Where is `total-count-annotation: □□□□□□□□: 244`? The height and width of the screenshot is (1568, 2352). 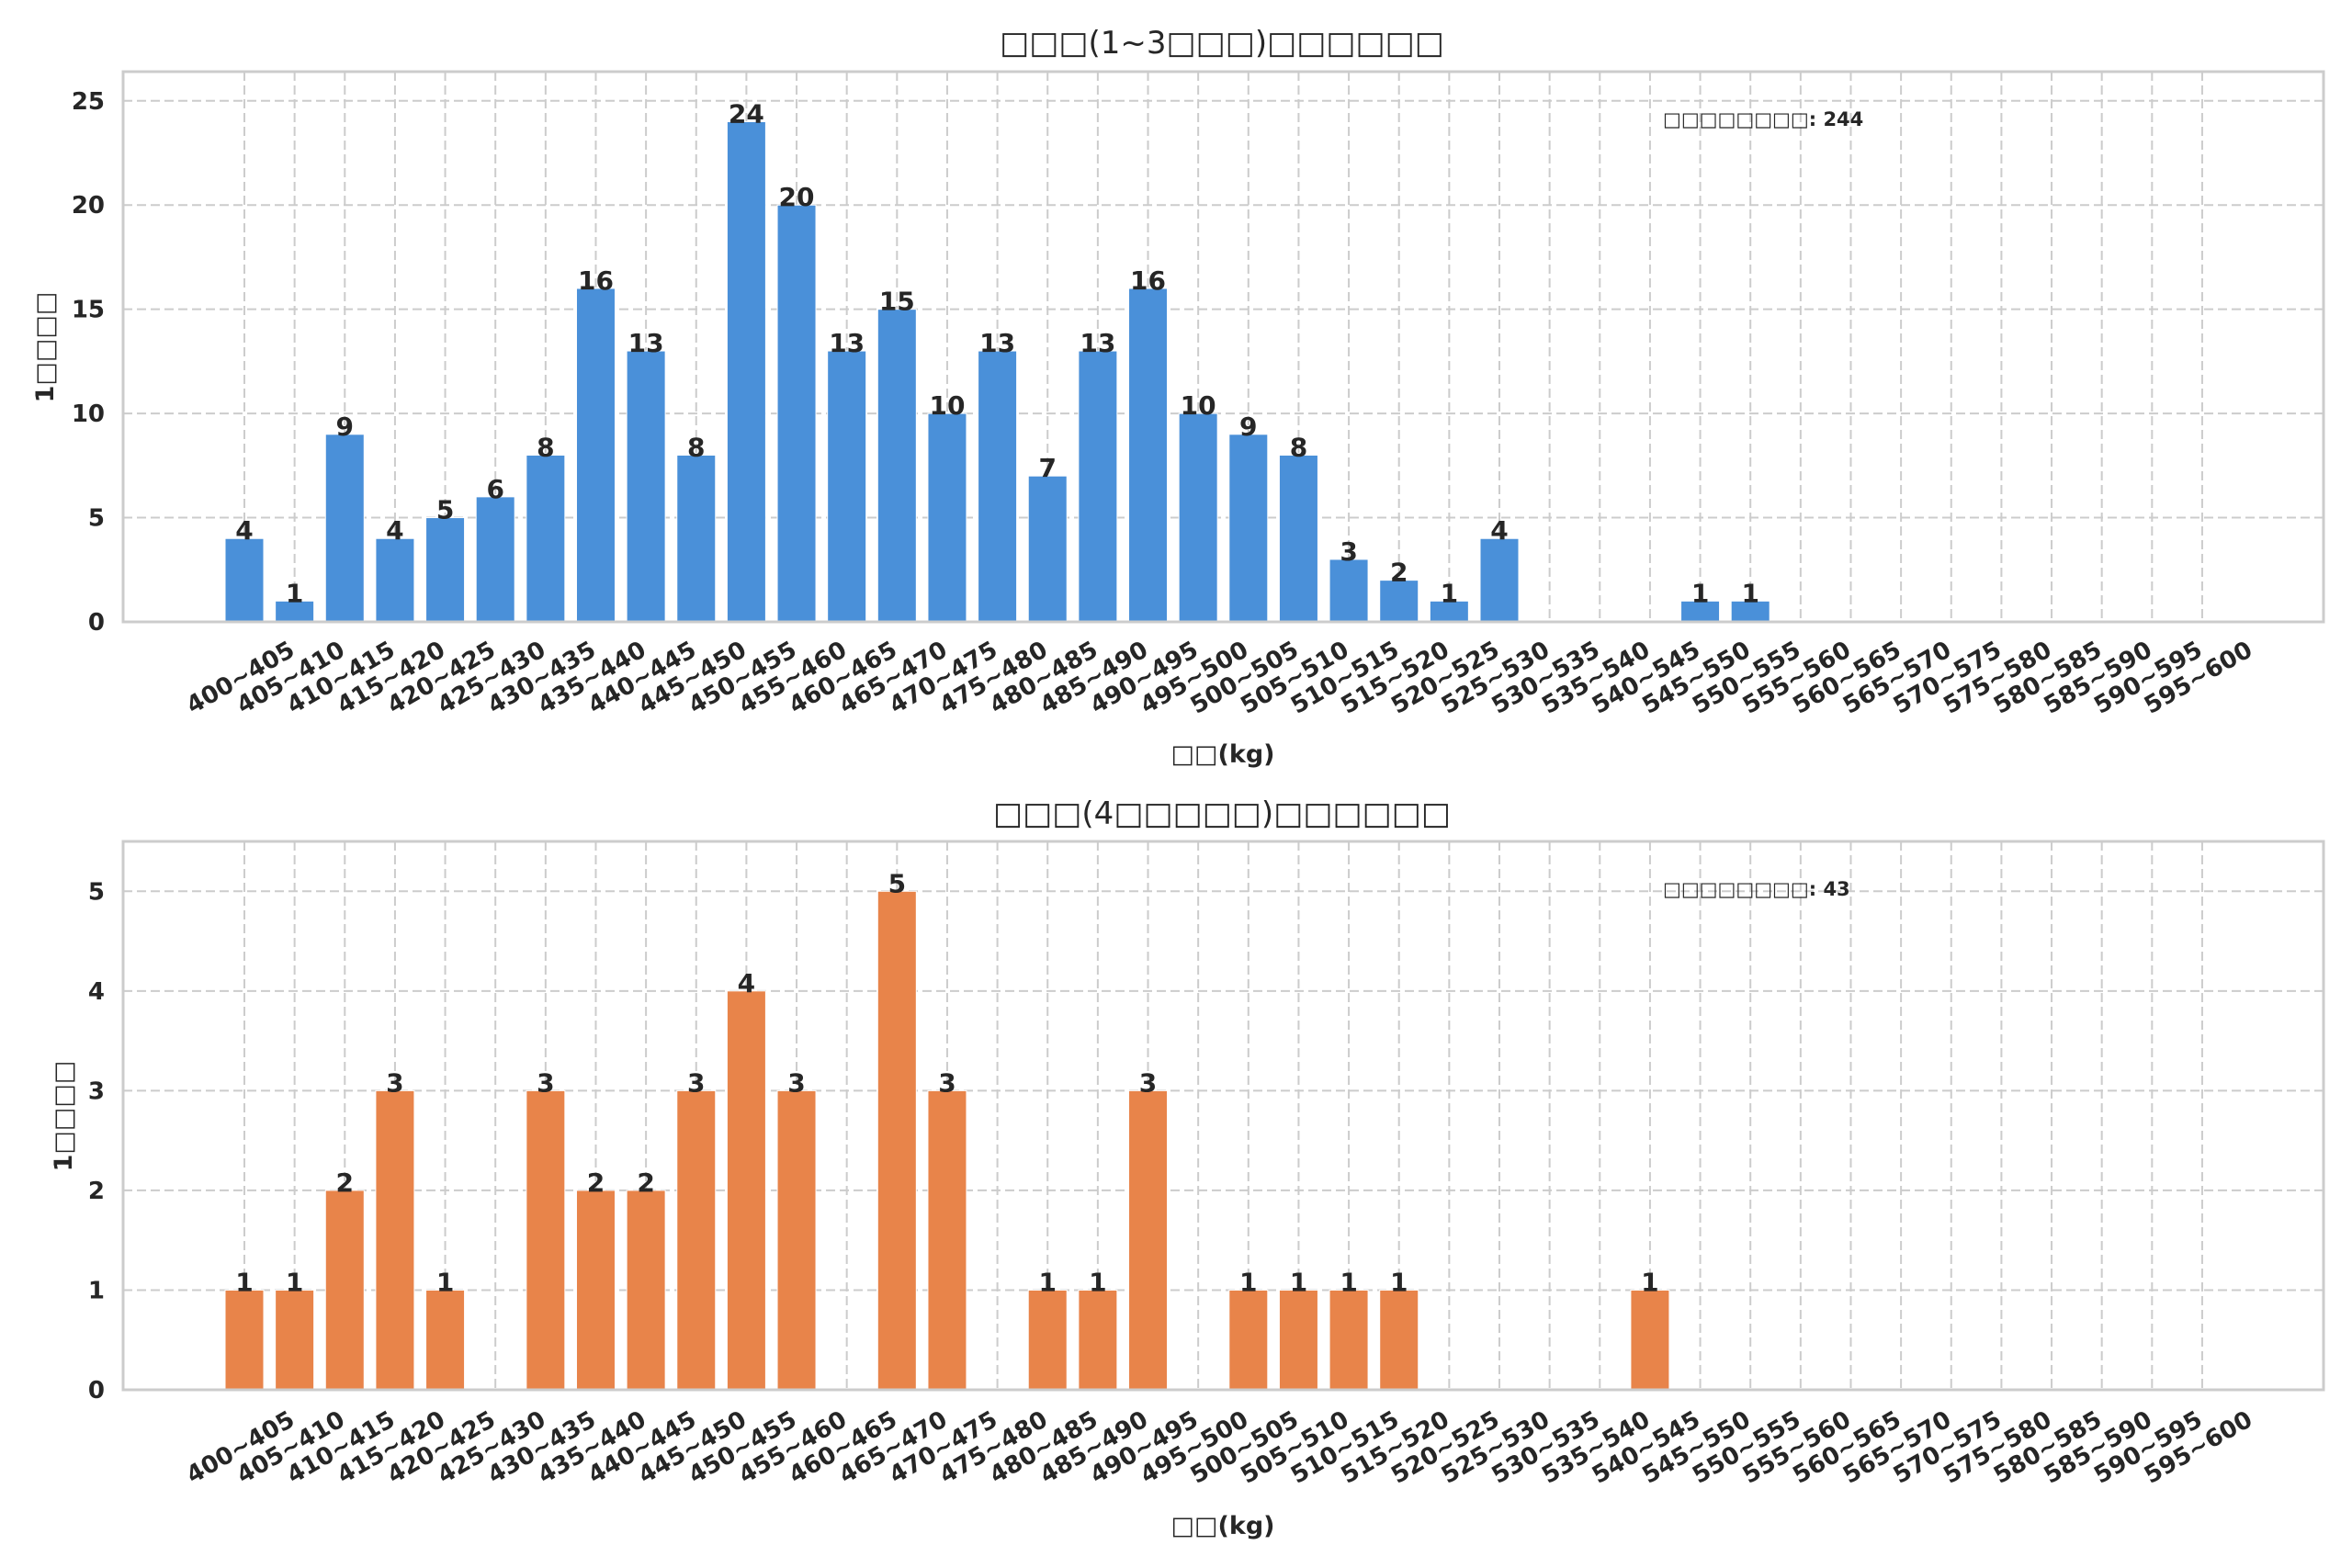
total-count-annotation: □□□□□□□□: 244 is located at coordinates (1763, 119).